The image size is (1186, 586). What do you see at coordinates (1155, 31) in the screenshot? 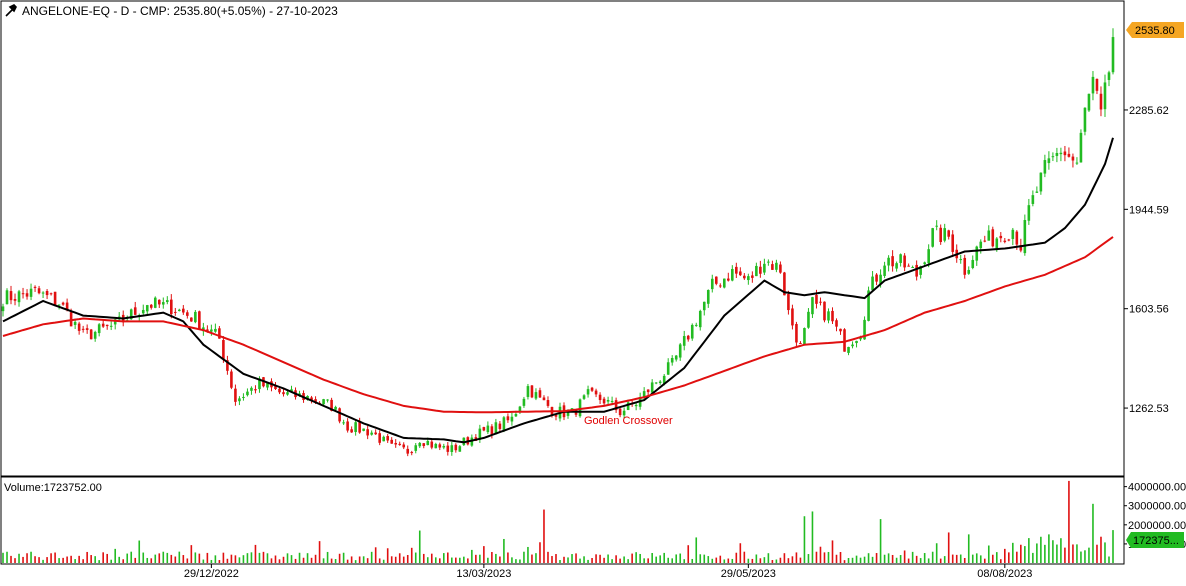
I see `price-tag-label: 2535.80` at bounding box center [1155, 31].